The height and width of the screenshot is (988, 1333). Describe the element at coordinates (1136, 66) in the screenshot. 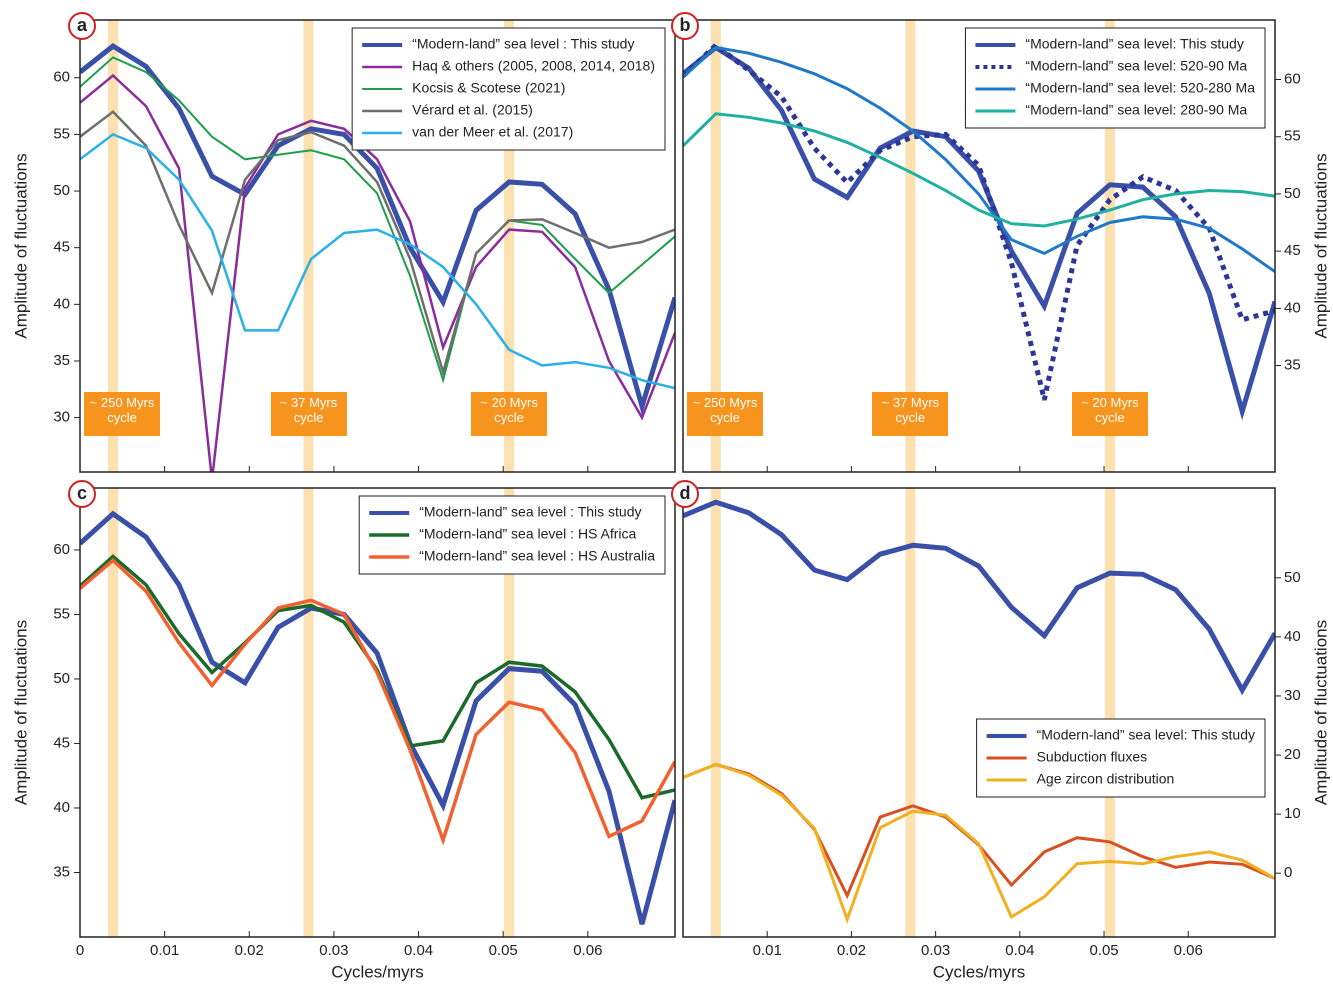

I see `legend-label: “Modern-land” sea level: 520-90 Ma` at that location.